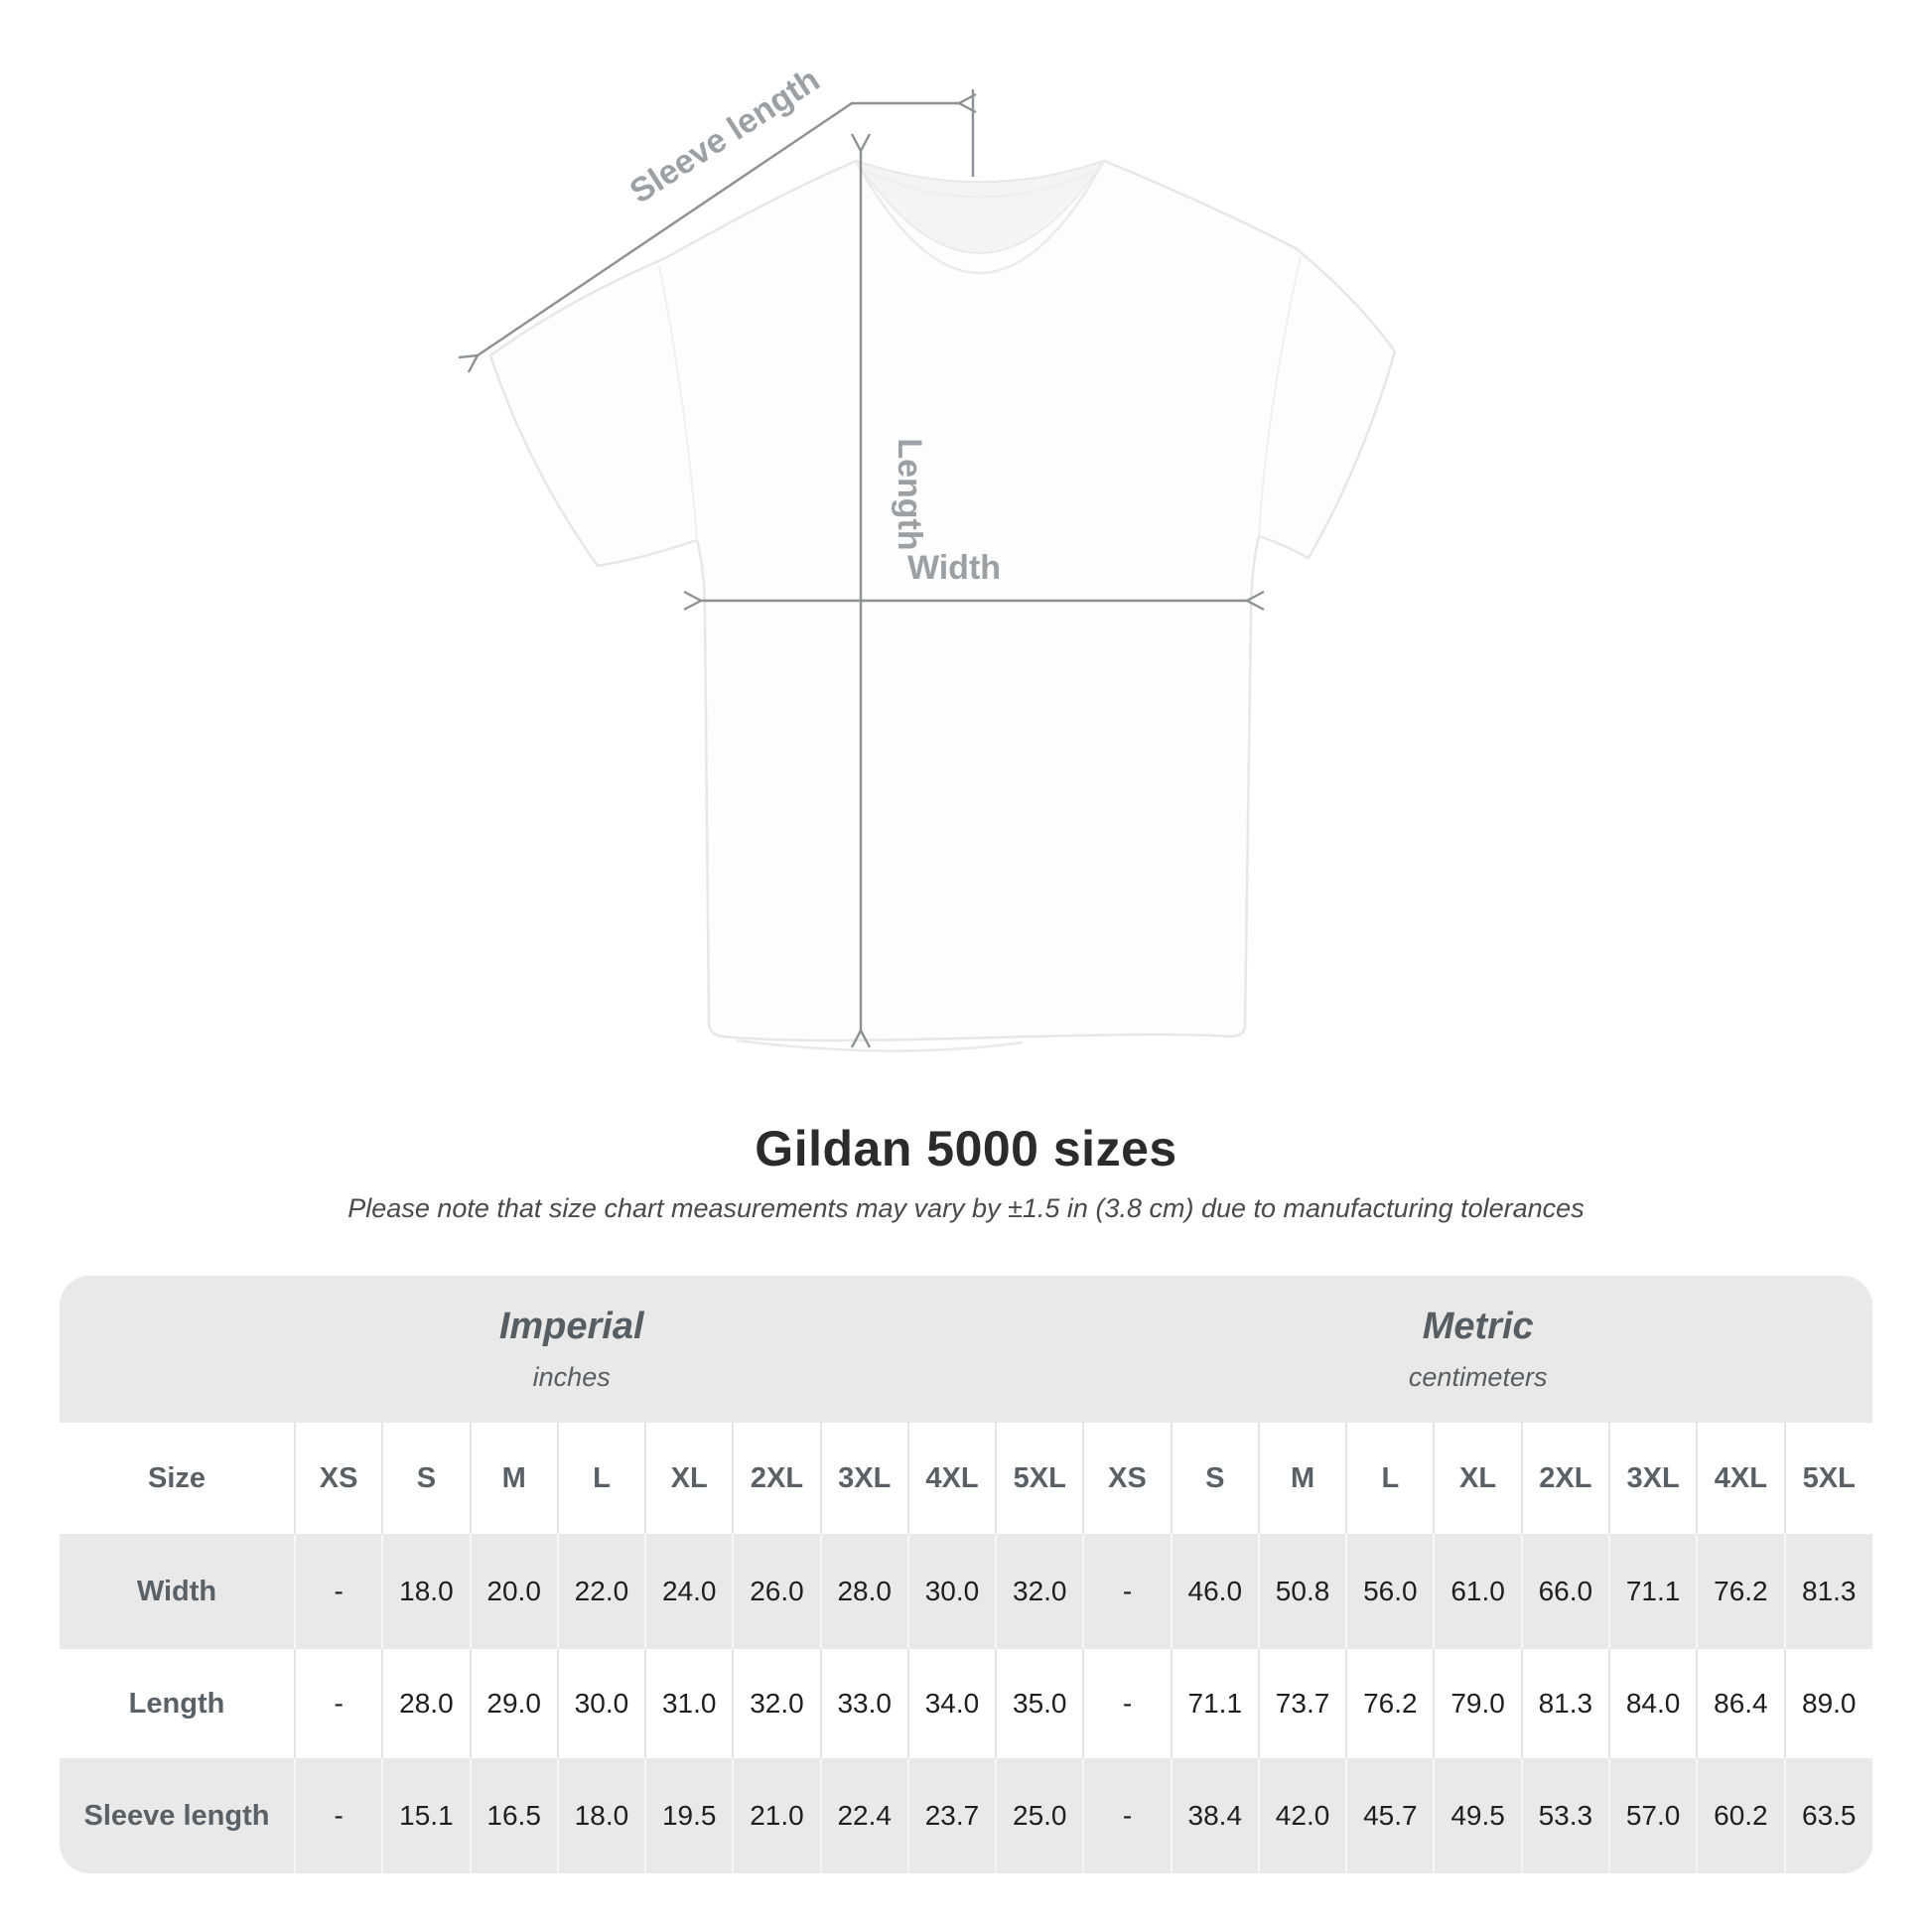 The image size is (1932, 1932). Describe the element at coordinates (1390, 1592) in the screenshot. I see `cell: 56.0` at that location.